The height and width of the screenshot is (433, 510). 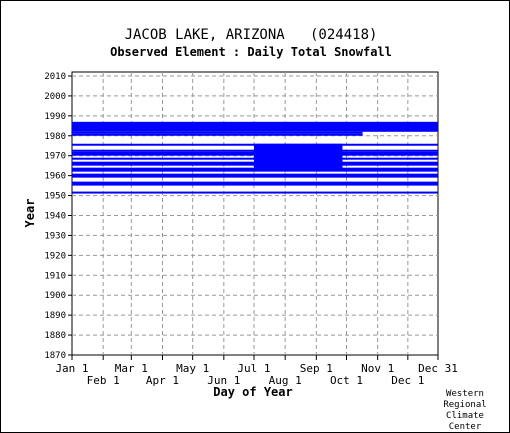 What do you see at coordinates (346, 380) in the screenshot?
I see `x-tick-label: Oct 1` at bounding box center [346, 380].